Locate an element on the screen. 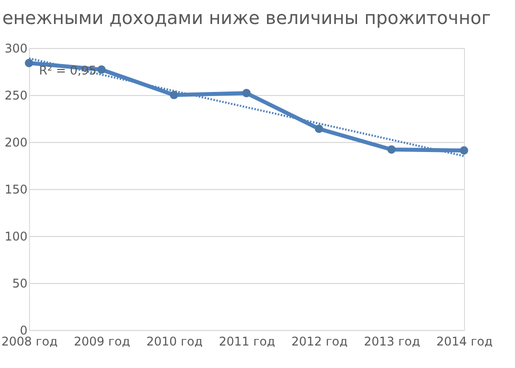 This screenshot has width=515, height=368. x-tick-label: 2012 год is located at coordinates (319, 341).